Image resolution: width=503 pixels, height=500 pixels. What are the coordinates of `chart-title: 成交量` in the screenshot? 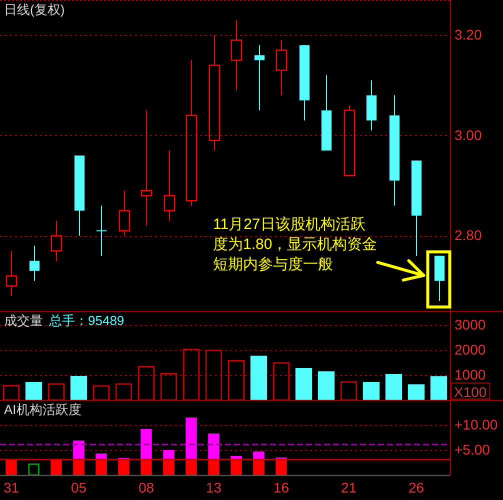 It's located at (23, 320).